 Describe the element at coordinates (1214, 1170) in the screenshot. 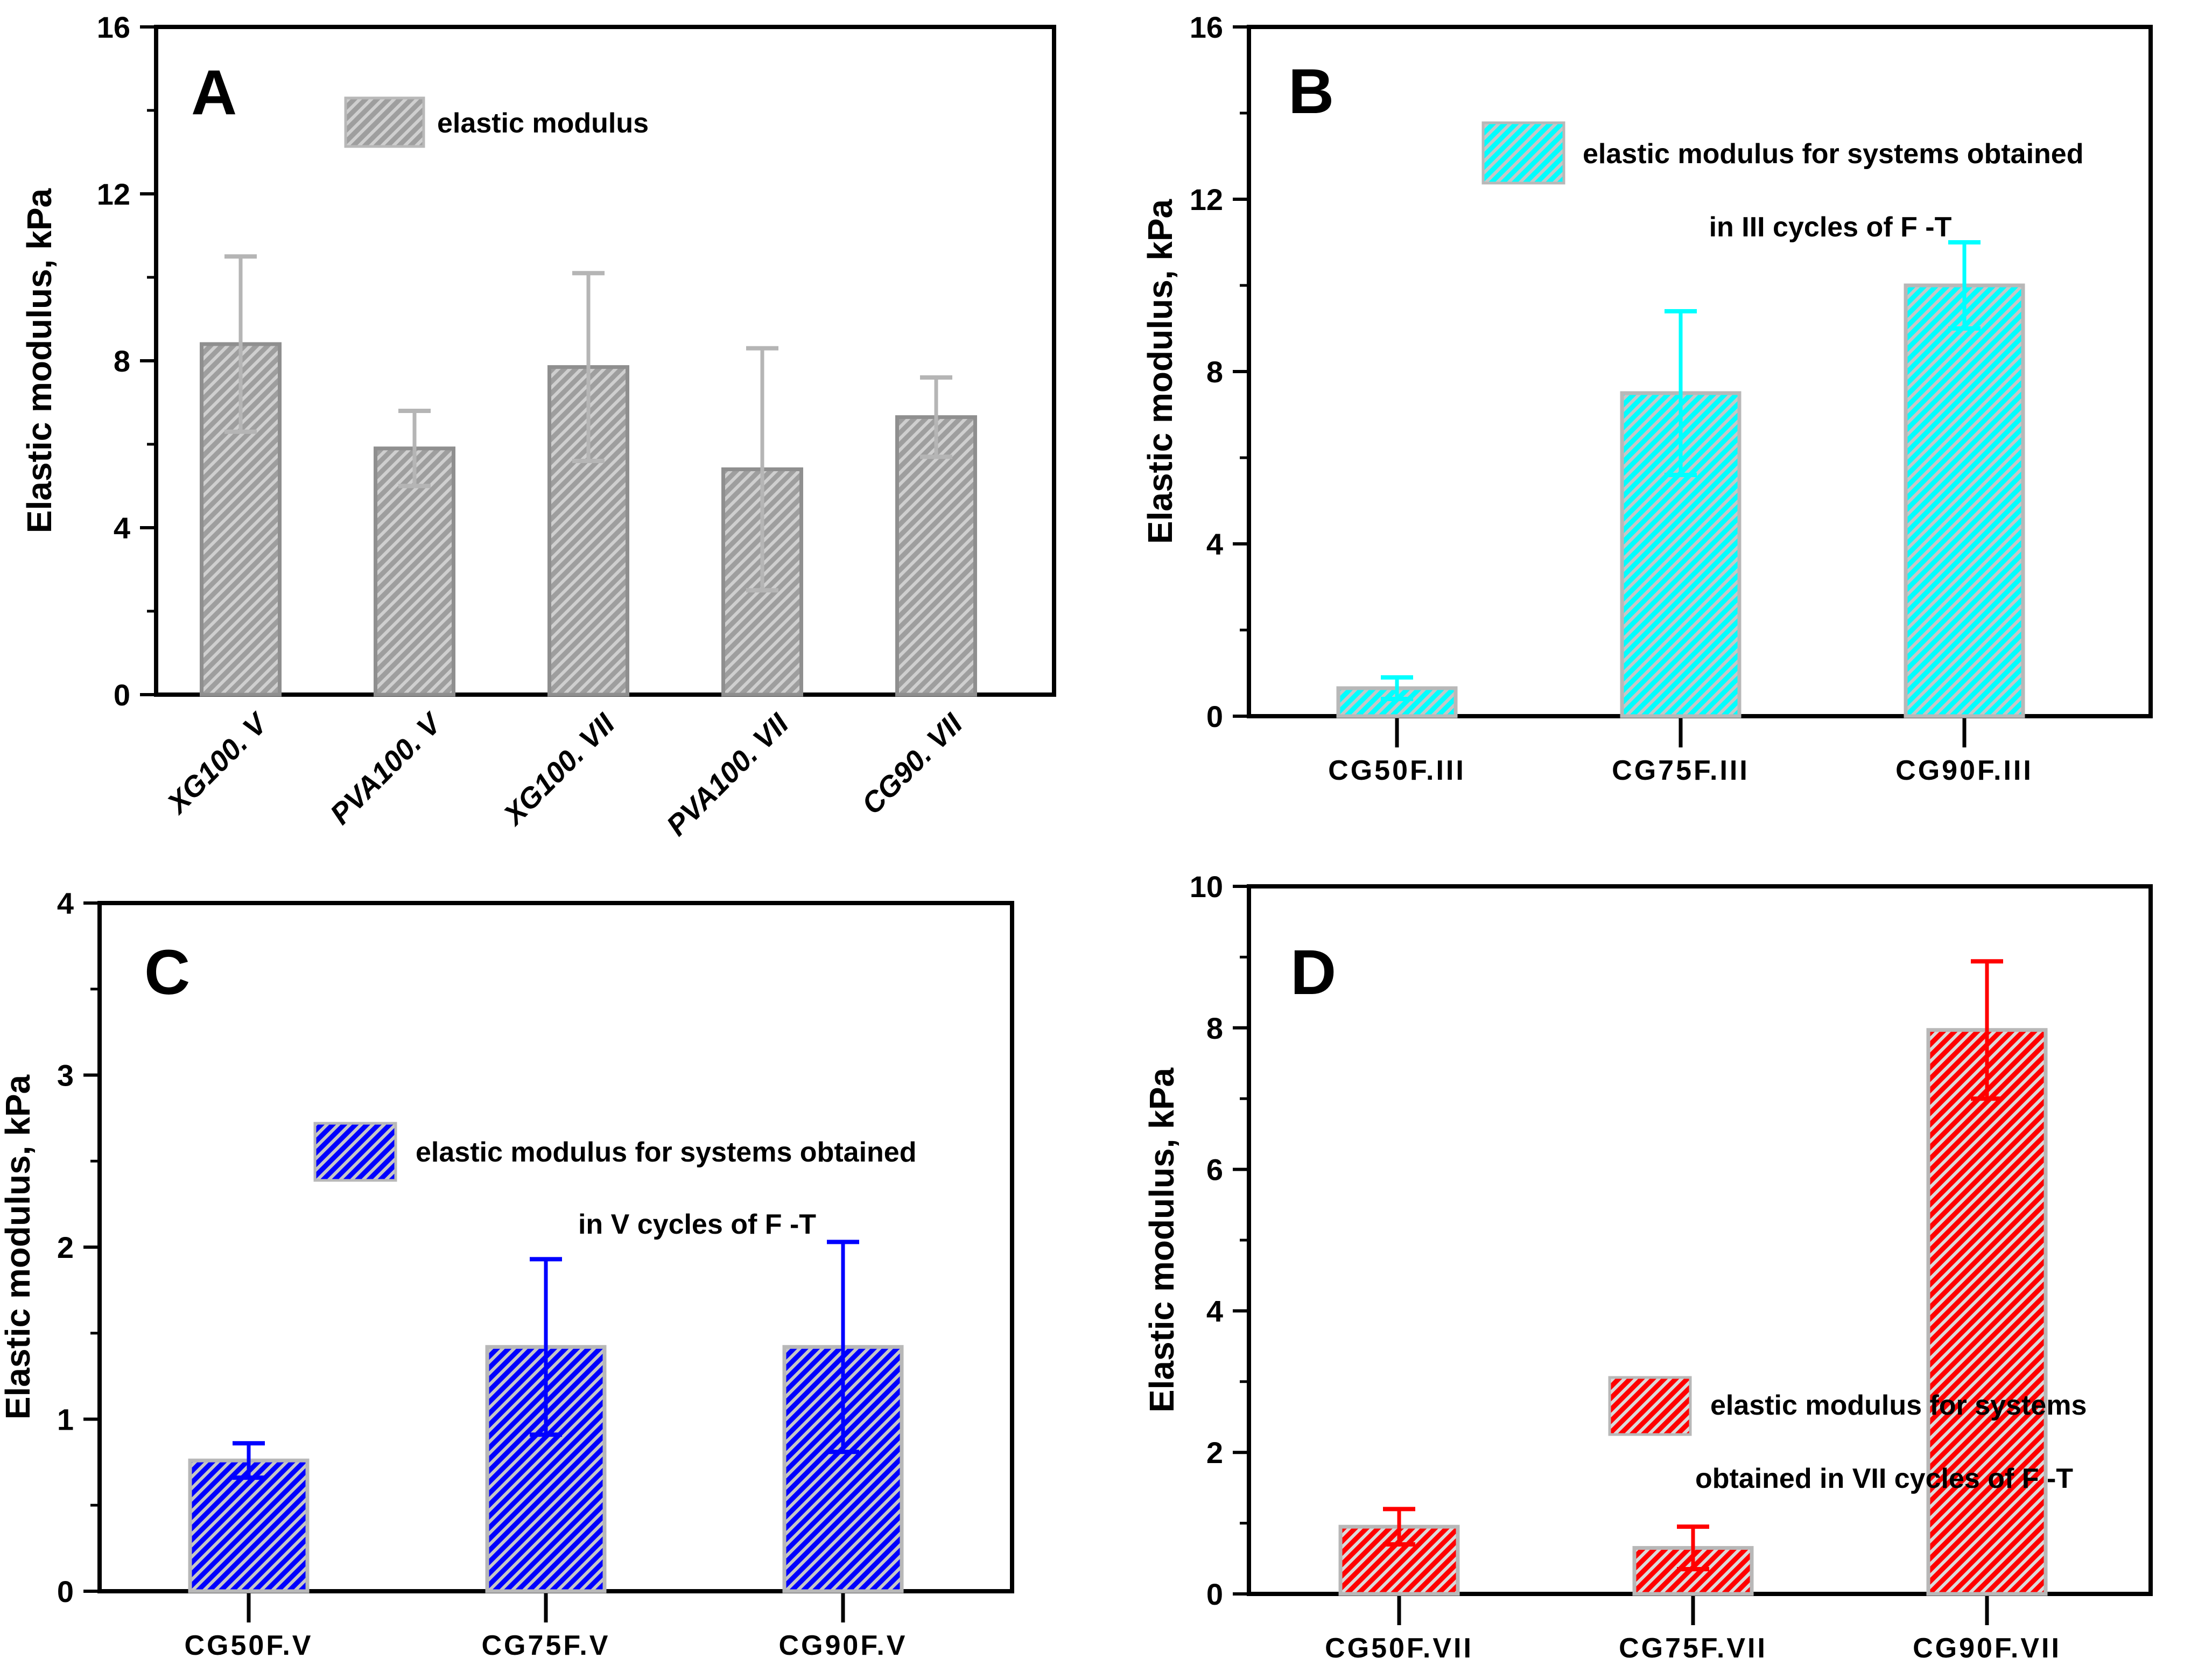

I see `y-tick-label: 6` at that location.